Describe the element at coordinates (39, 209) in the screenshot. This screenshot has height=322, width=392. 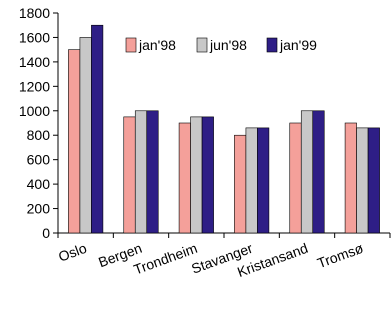
I see `y-tick-label: 200` at that location.